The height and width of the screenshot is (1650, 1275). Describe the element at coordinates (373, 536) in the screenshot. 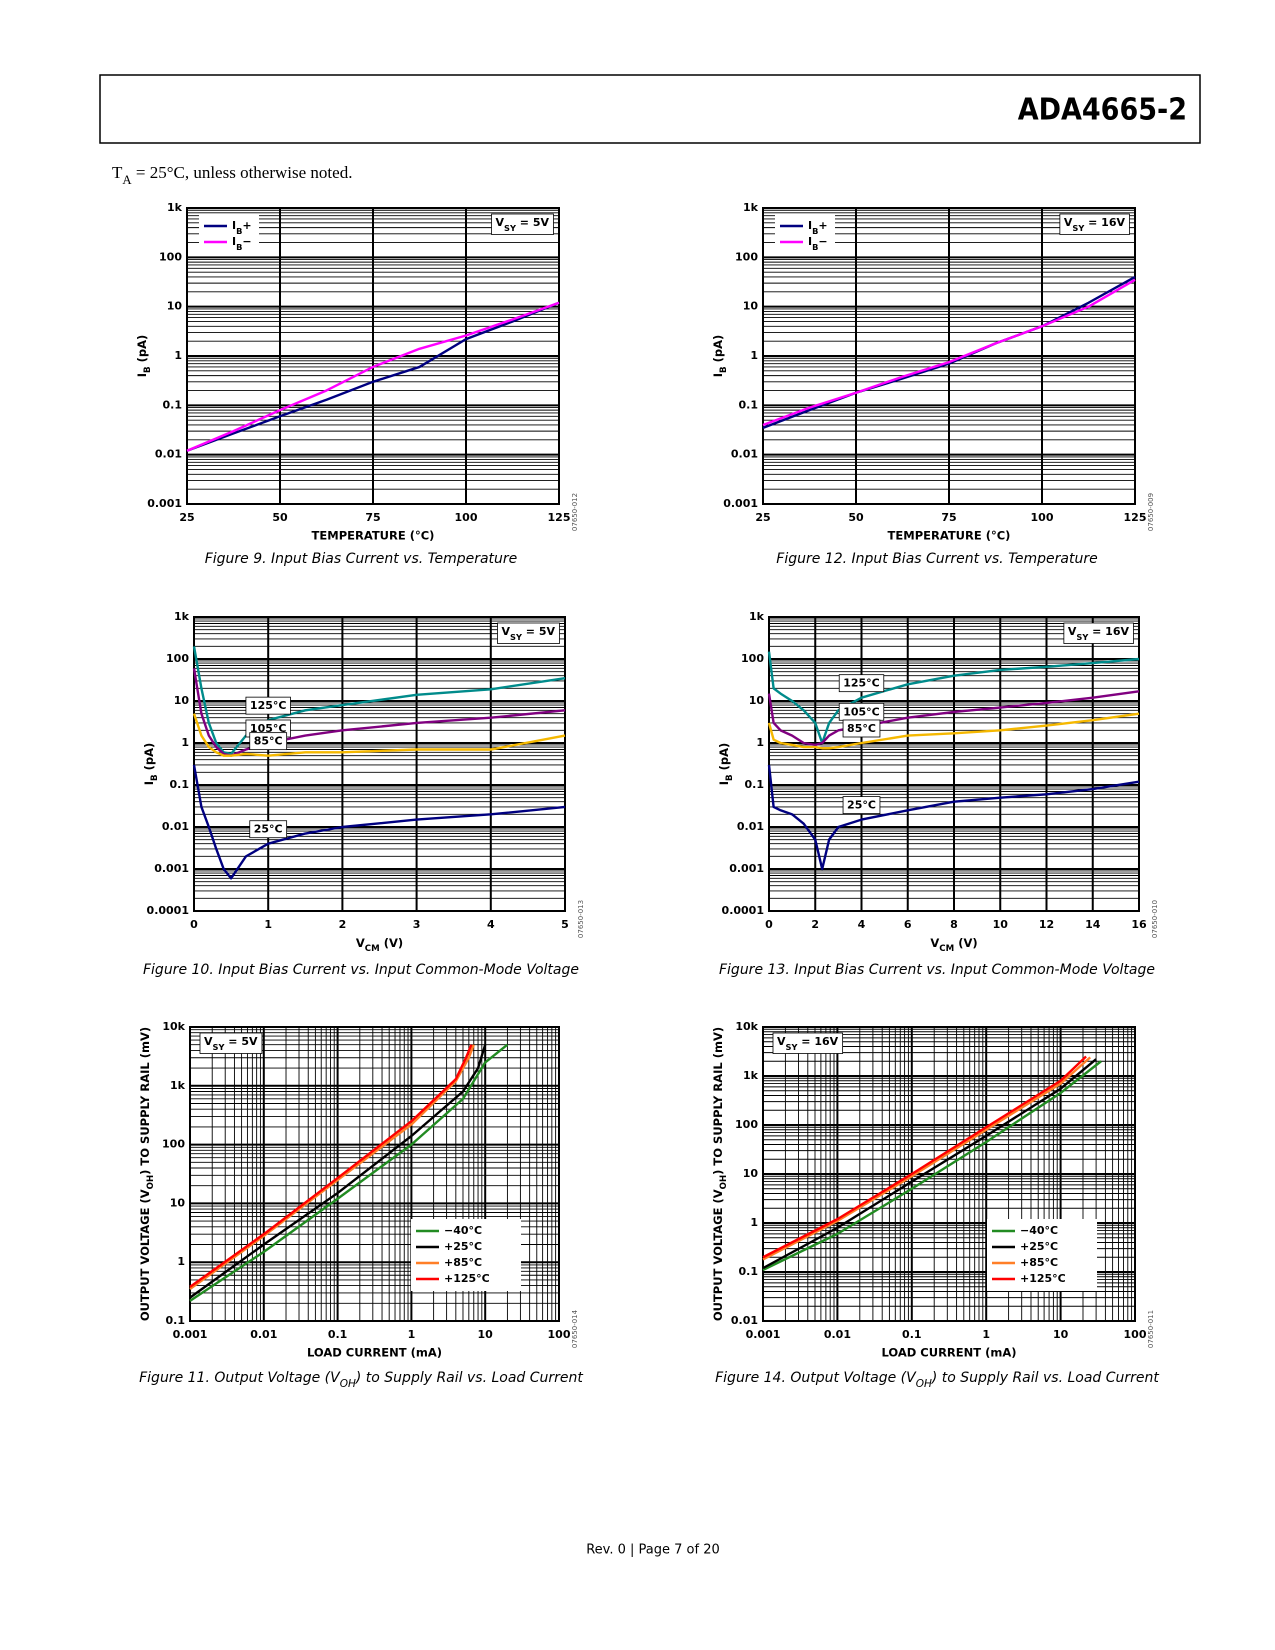

I see `x-axis-label: TEMPERATURE (°C)` at that location.